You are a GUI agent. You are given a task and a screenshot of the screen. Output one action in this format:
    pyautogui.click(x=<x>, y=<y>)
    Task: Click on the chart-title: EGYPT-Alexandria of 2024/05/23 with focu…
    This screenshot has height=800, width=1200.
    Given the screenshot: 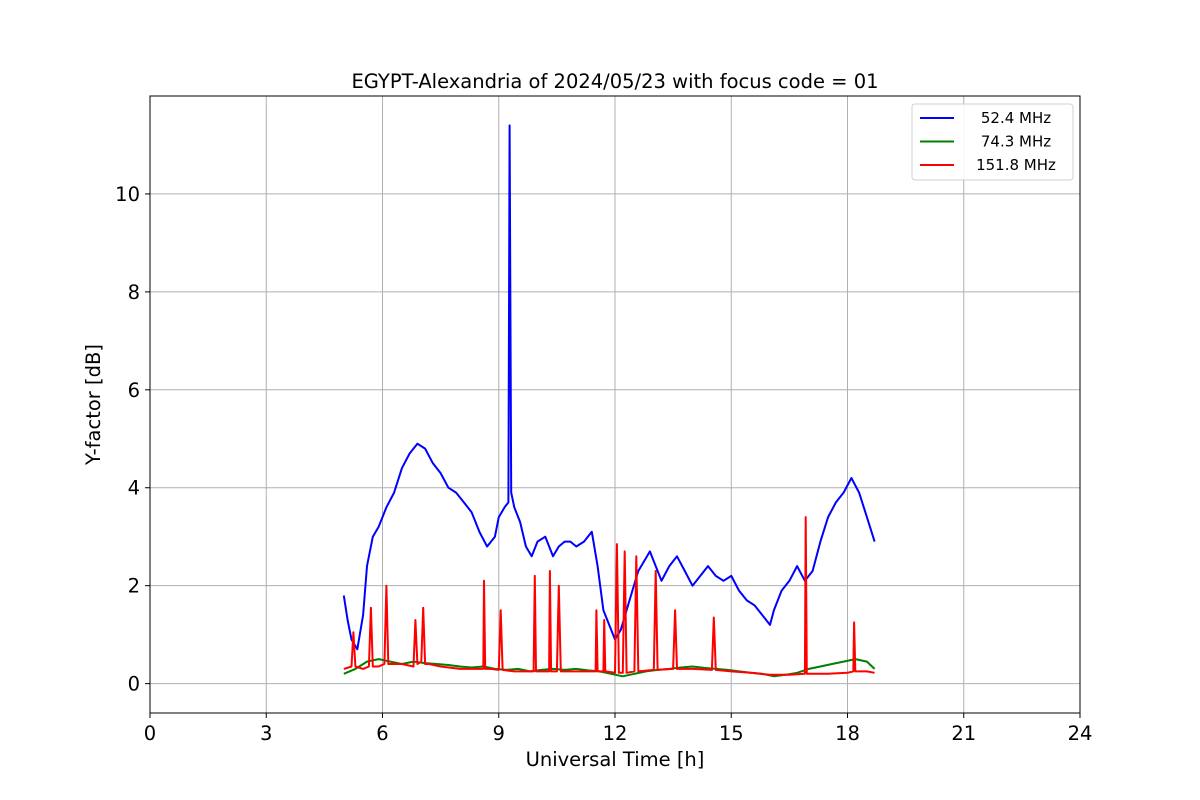 What is the action you would take?
    pyautogui.click(x=614, y=81)
    